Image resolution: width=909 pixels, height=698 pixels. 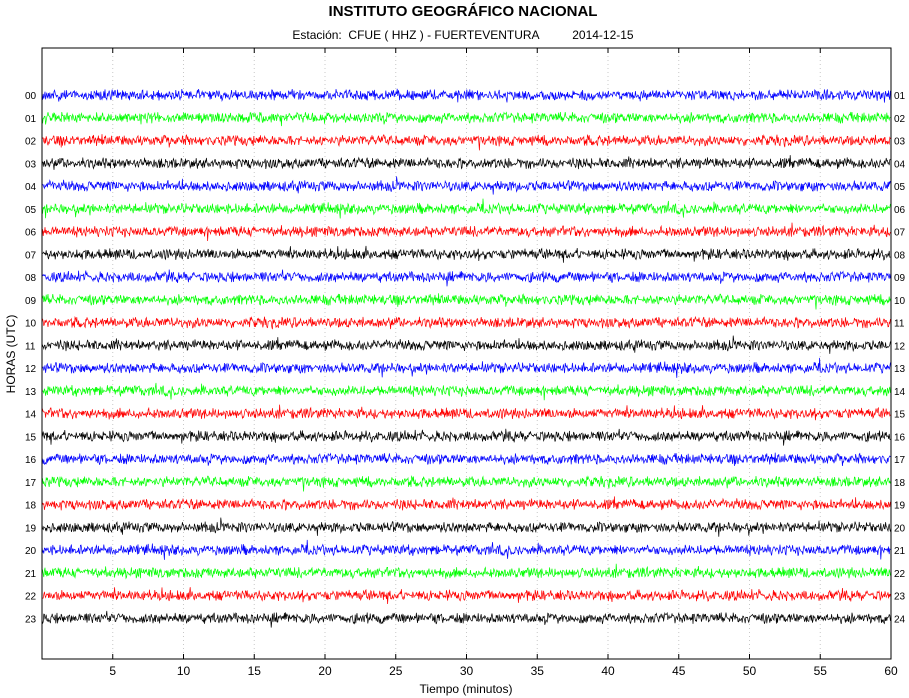 I want to click on right-hour-label: 10, so click(x=900, y=301).